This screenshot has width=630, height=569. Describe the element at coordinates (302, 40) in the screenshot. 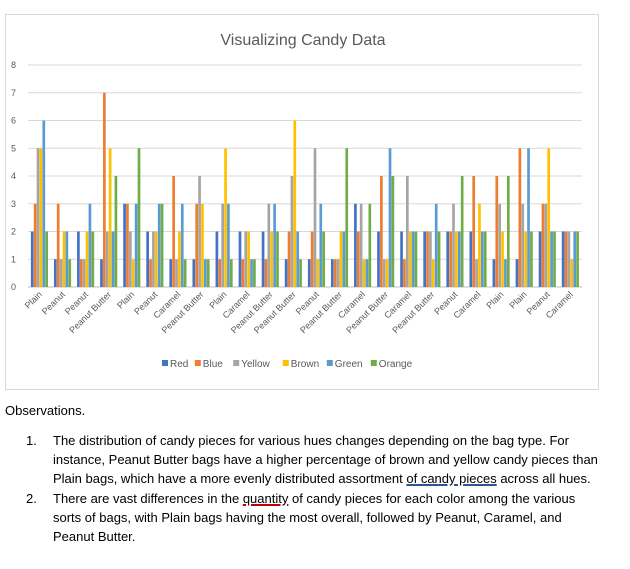

I see `chart-title: Visualizing Candy Data` at that location.